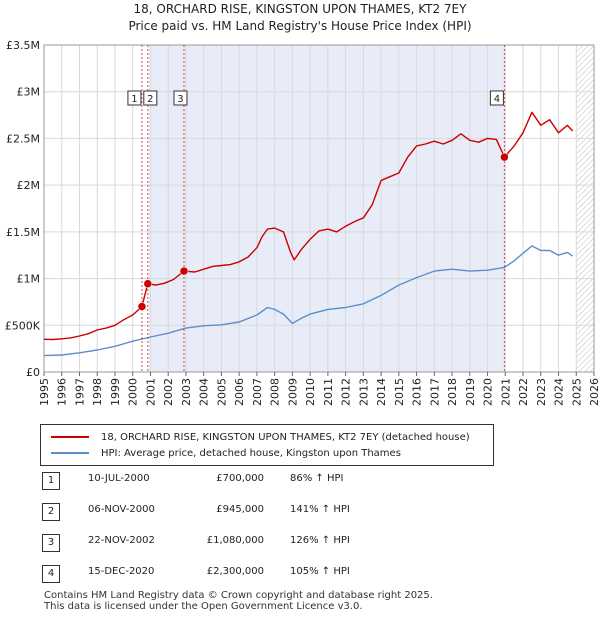  I want to click on sale-price: £1,080,000, so click(235, 540).